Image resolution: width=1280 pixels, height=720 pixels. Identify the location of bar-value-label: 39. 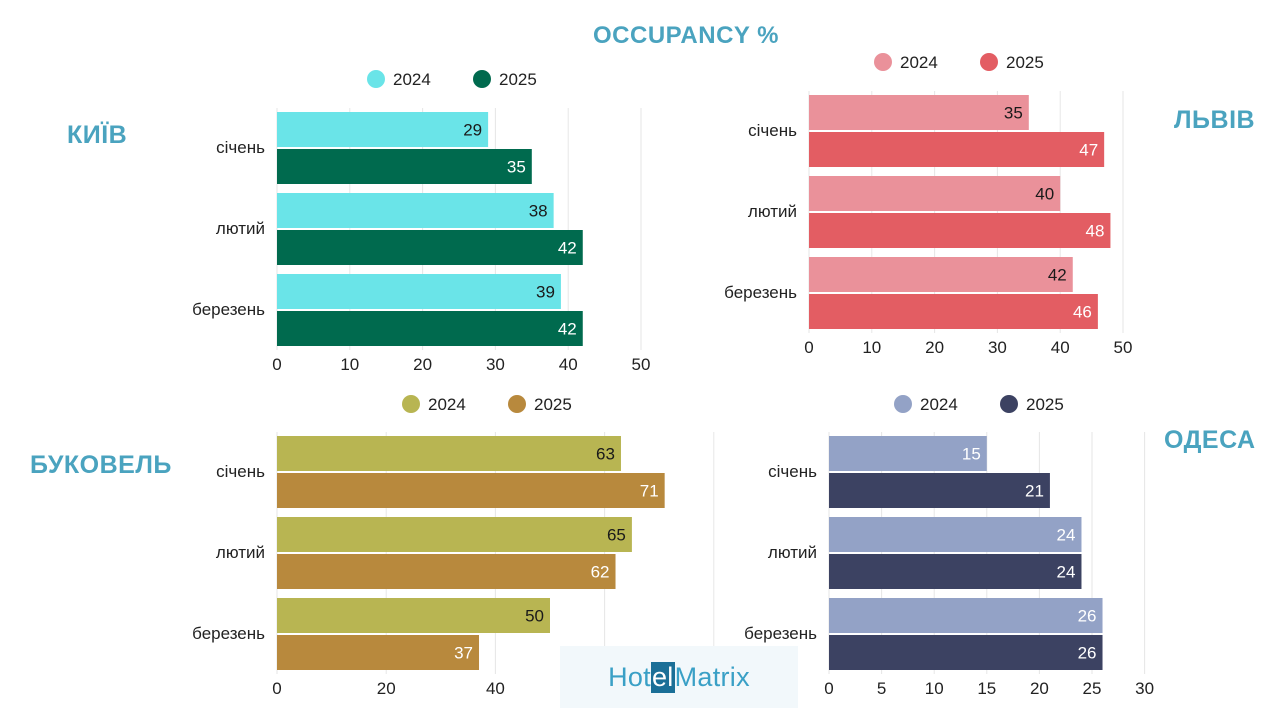
(545, 292).